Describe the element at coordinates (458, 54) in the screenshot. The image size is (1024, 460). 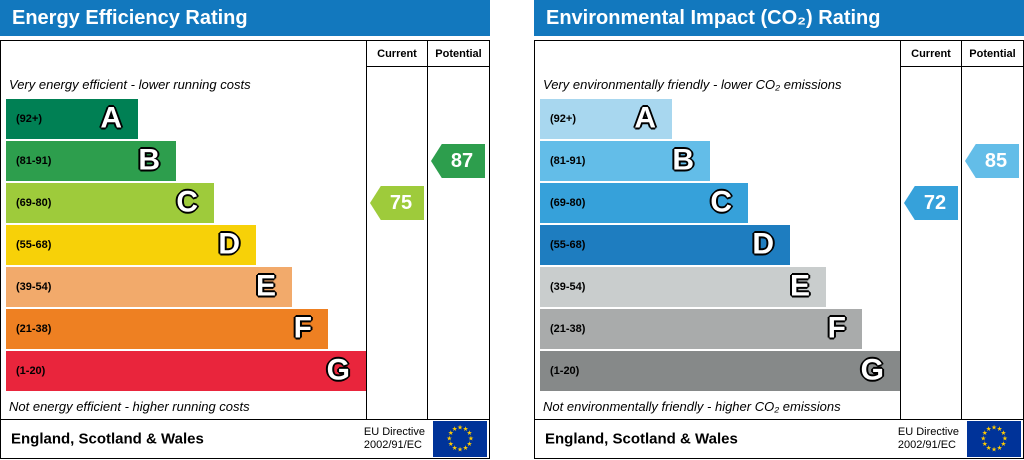
I see `potential-column-header: Potential` at that location.